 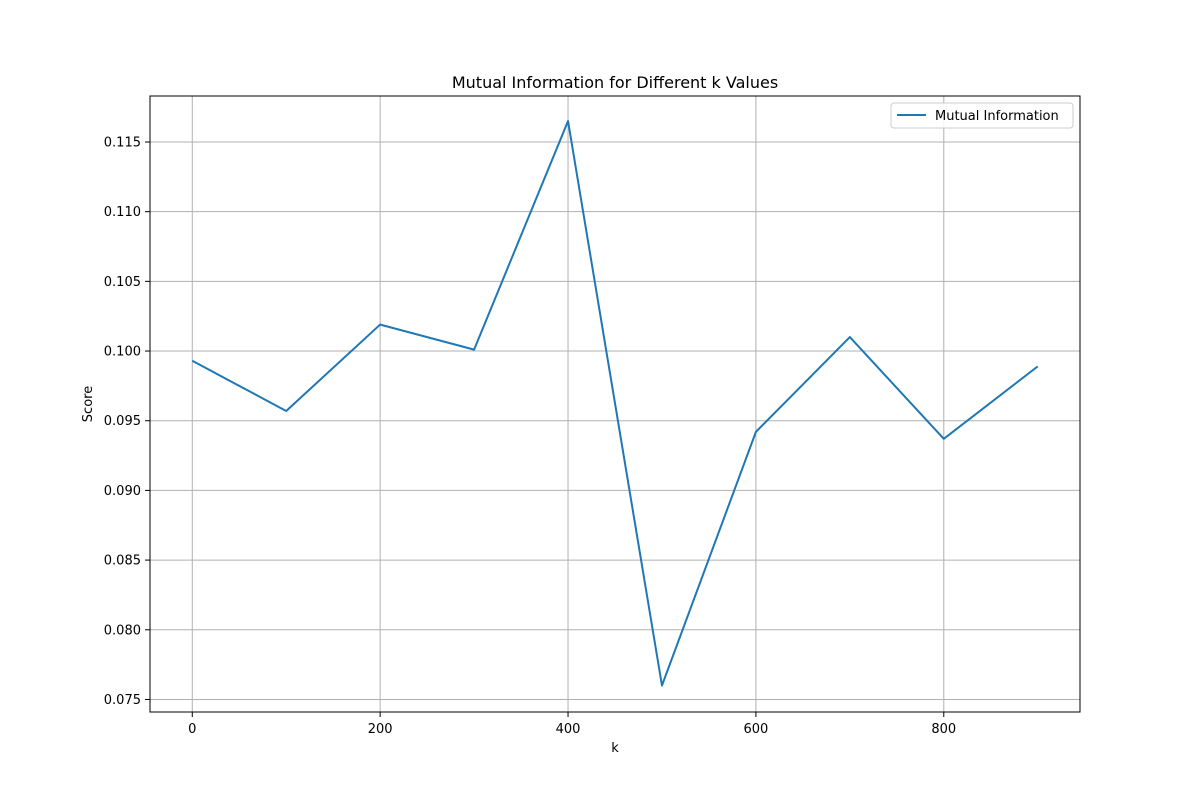 What do you see at coordinates (122, 352) in the screenshot?
I see `y-tick-label: 0.100` at bounding box center [122, 352].